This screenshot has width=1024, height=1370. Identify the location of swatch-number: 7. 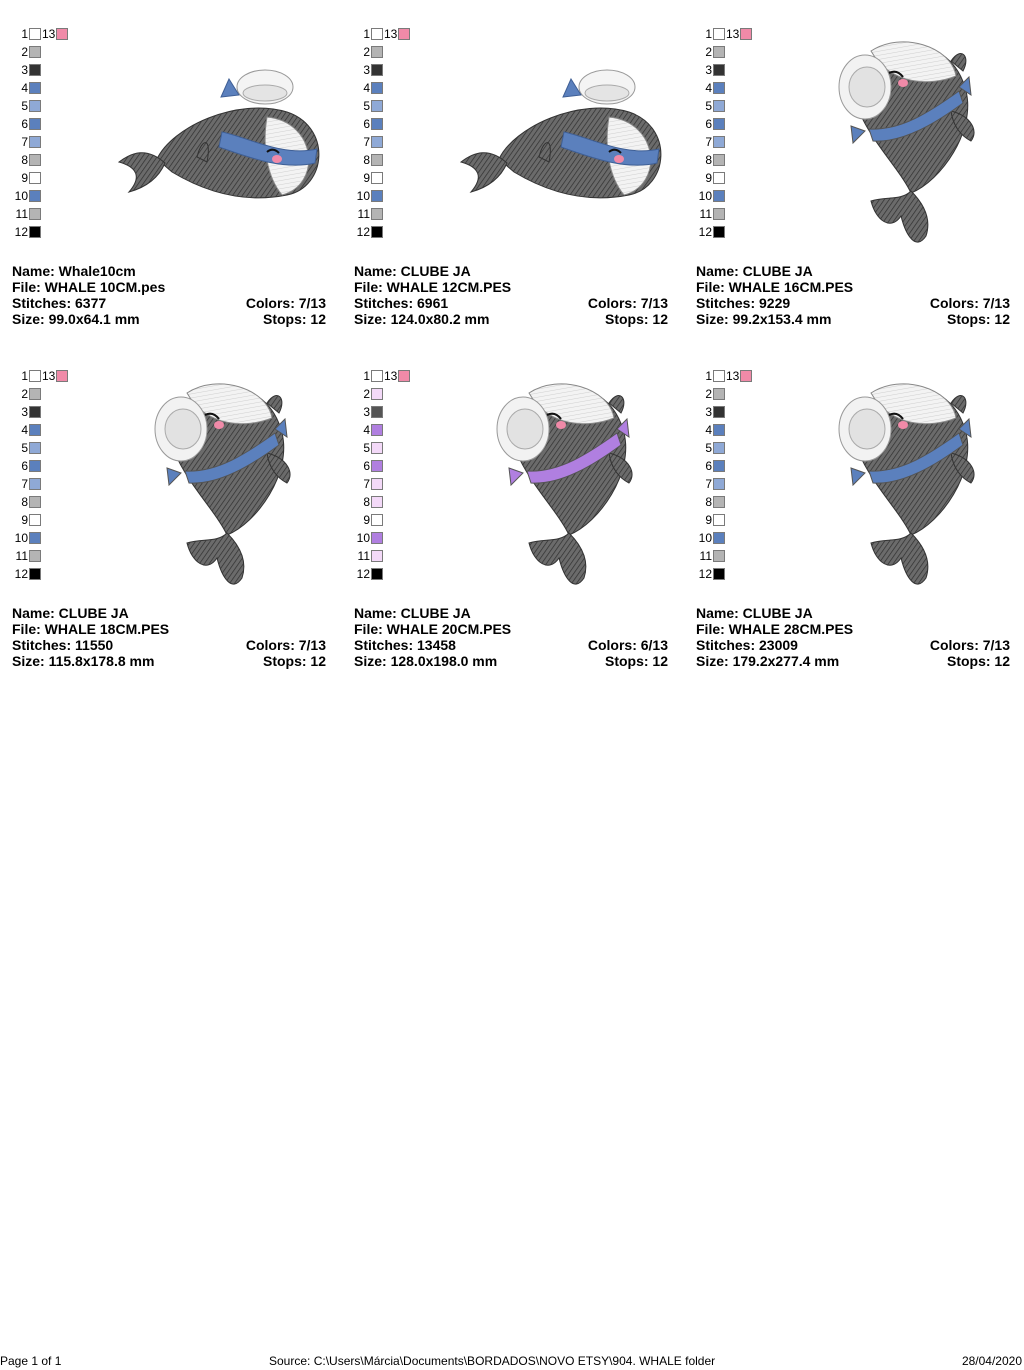
(24, 142).